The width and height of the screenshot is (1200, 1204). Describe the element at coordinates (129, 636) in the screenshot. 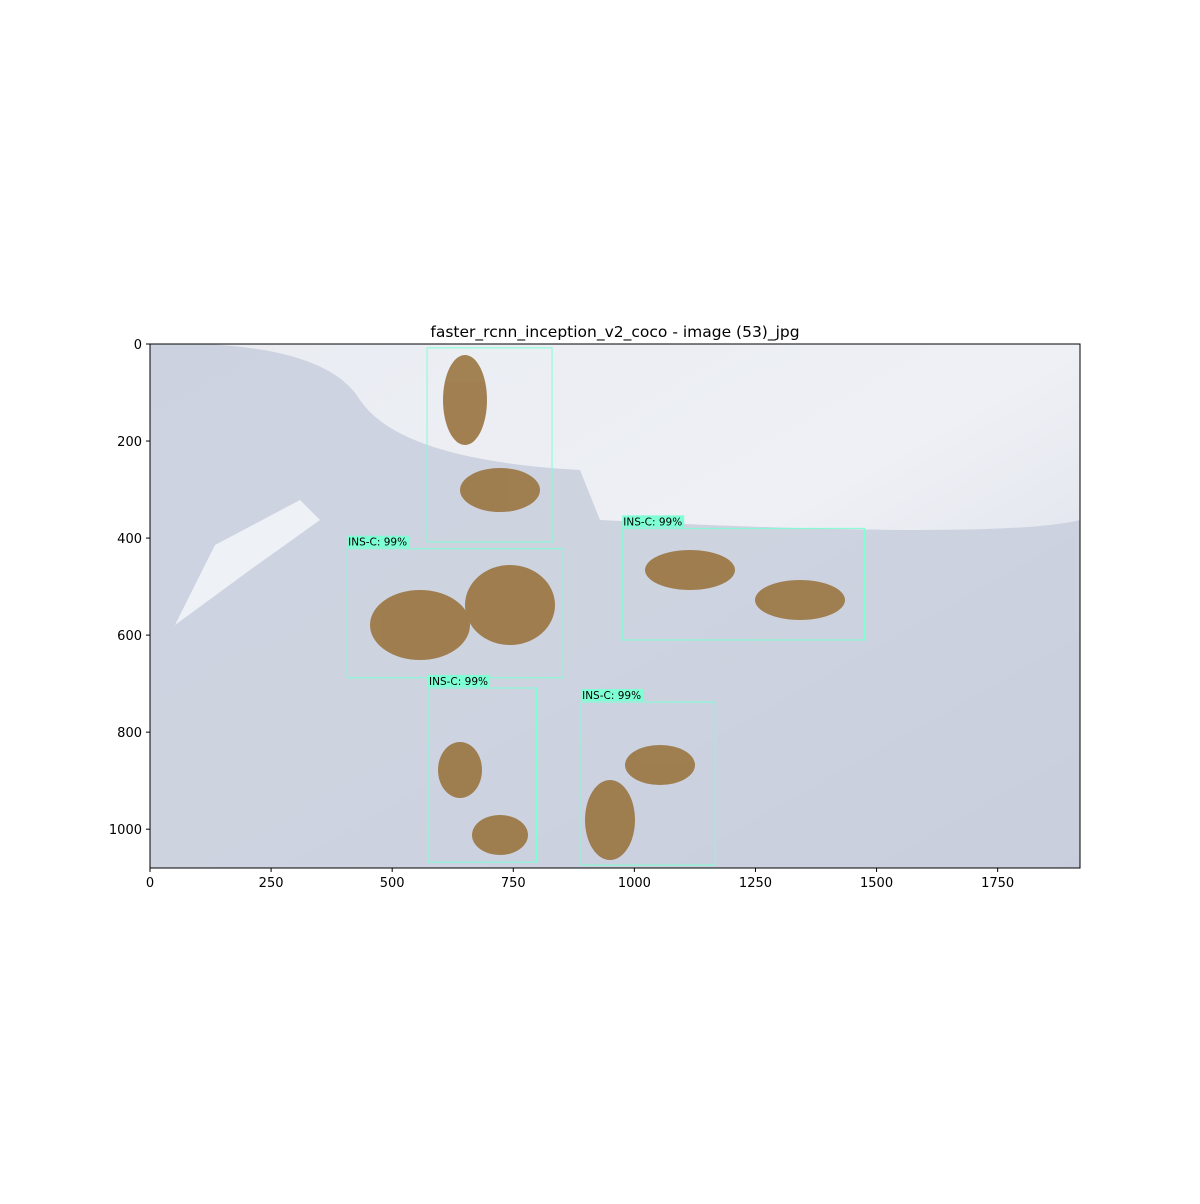

I see `y-tick-label: 600` at that location.